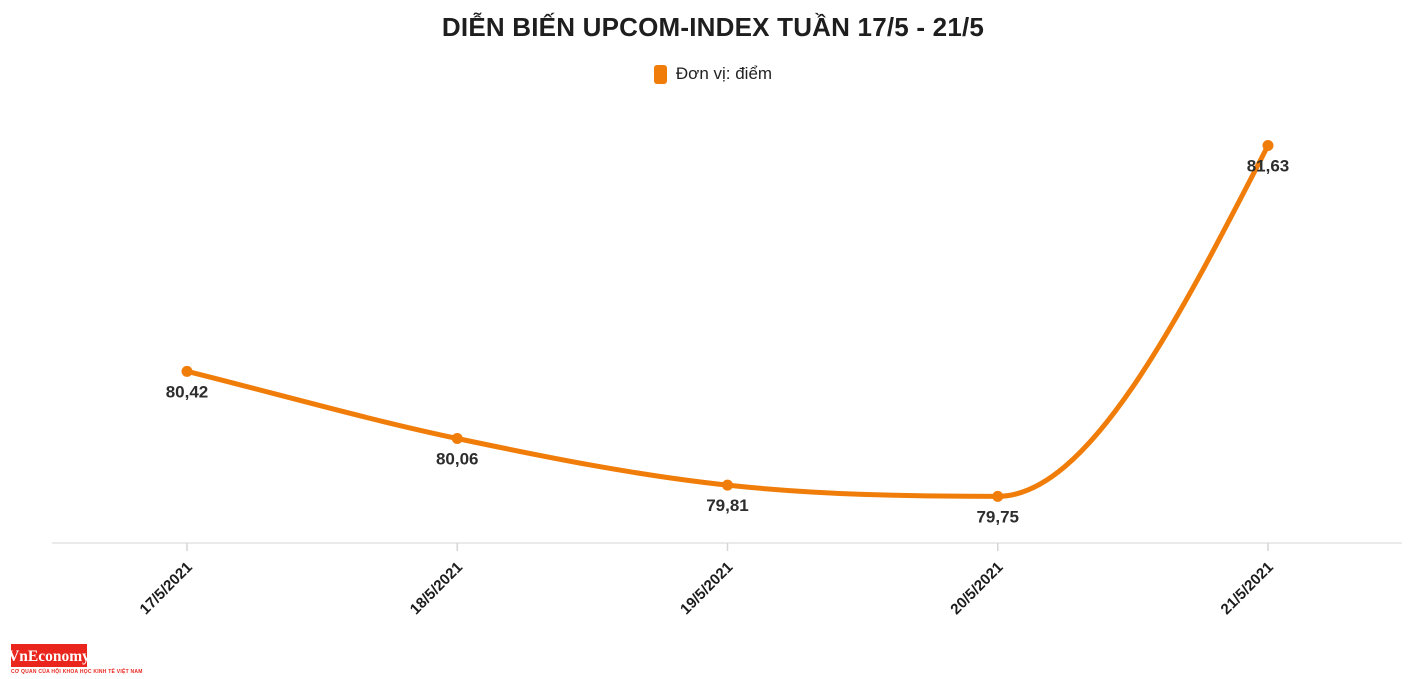  I want to click on vneconomy-logo-box: VnEconomy, so click(49, 655).